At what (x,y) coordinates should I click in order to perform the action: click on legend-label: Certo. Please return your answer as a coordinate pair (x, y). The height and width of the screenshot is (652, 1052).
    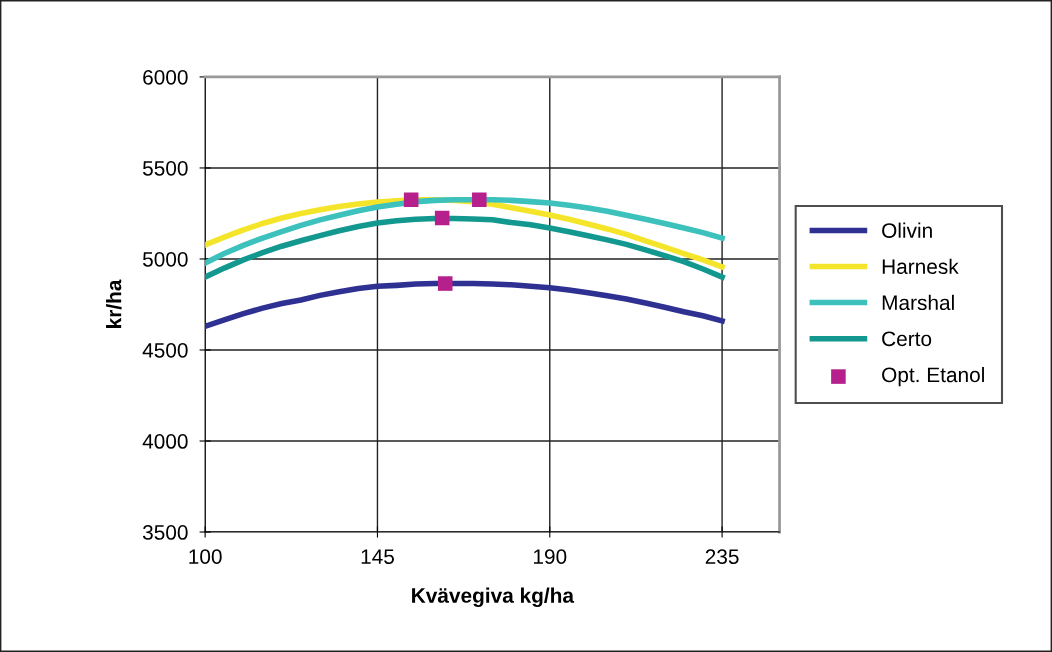
    Looking at the image, I should click on (907, 339).